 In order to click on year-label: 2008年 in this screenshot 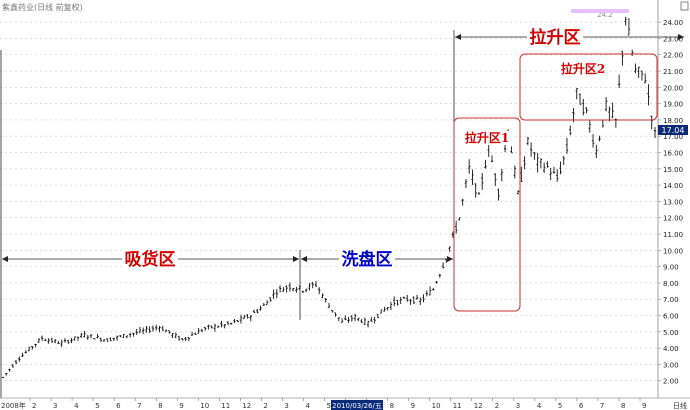, I will do `click(13, 405)`.